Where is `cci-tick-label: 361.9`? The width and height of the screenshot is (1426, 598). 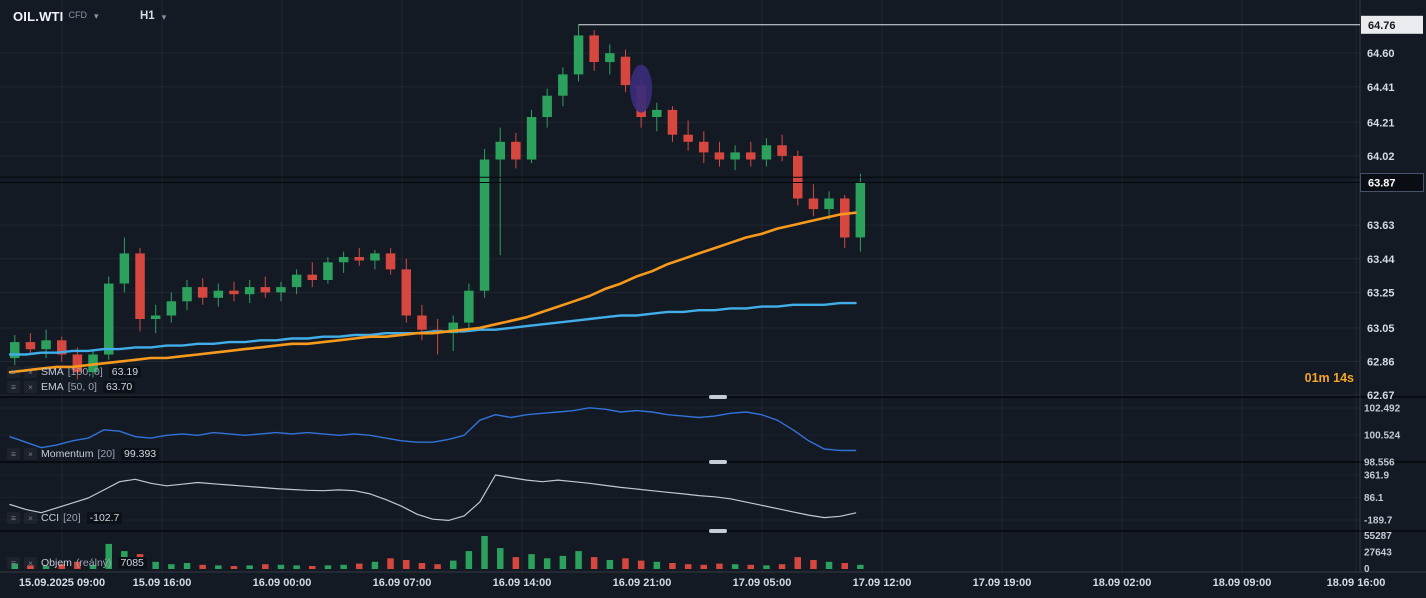
cci-tick-label: 361.9 is located at coordinates (1376, 476).